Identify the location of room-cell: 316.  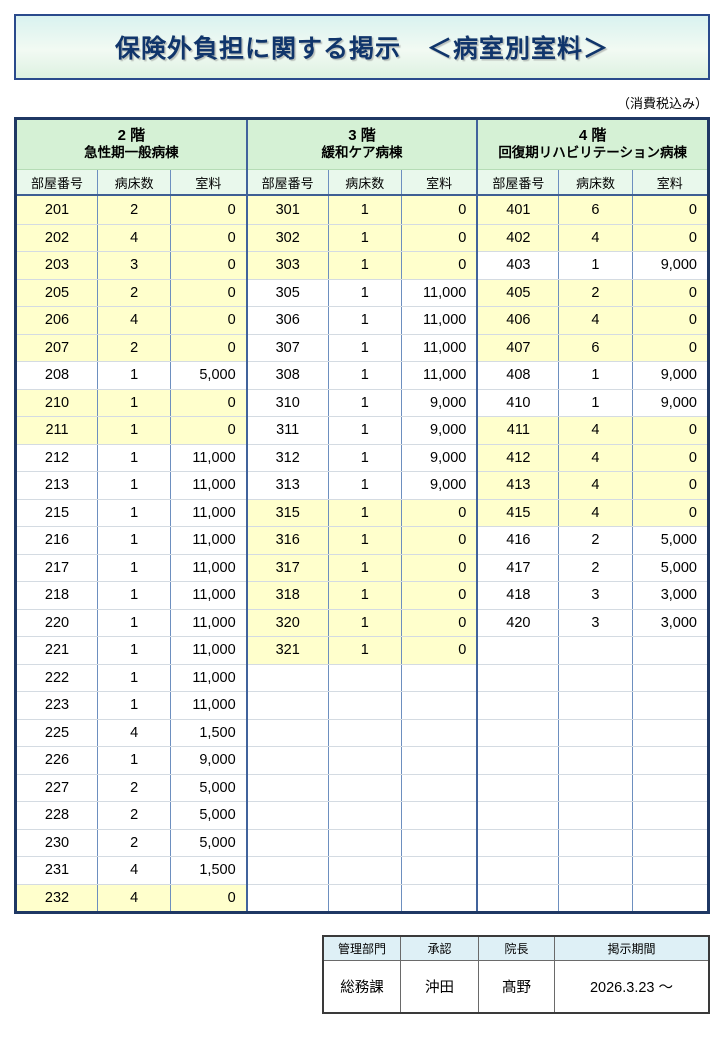
(287, 540).